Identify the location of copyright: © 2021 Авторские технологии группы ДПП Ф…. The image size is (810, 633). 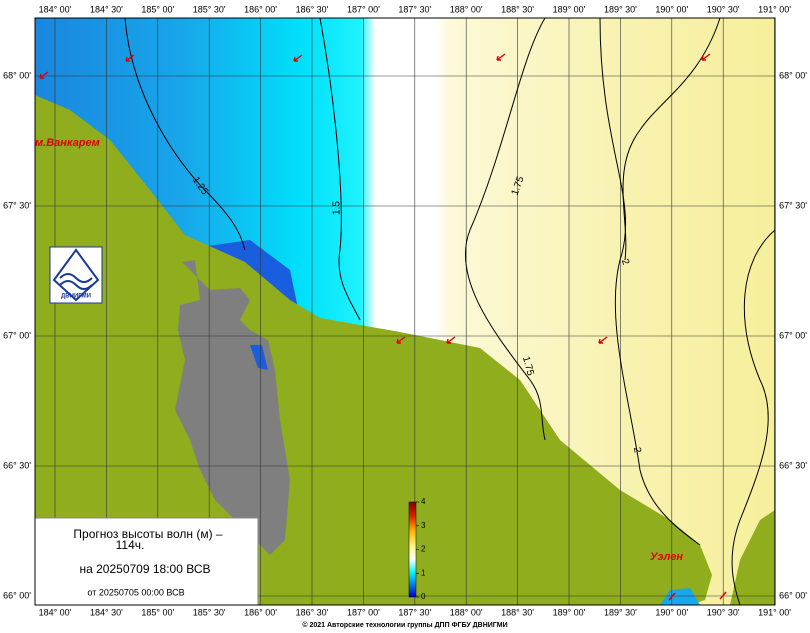
(404, 625).